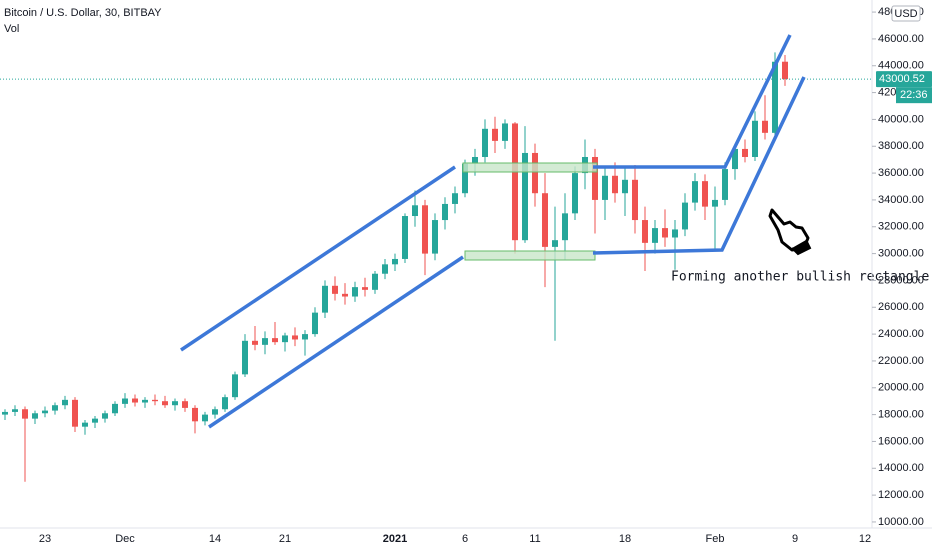  What do you see at coordinates (45, 539) in the screenshot?
I see `x-tick-label: 23` at bounding box center [45, 539].